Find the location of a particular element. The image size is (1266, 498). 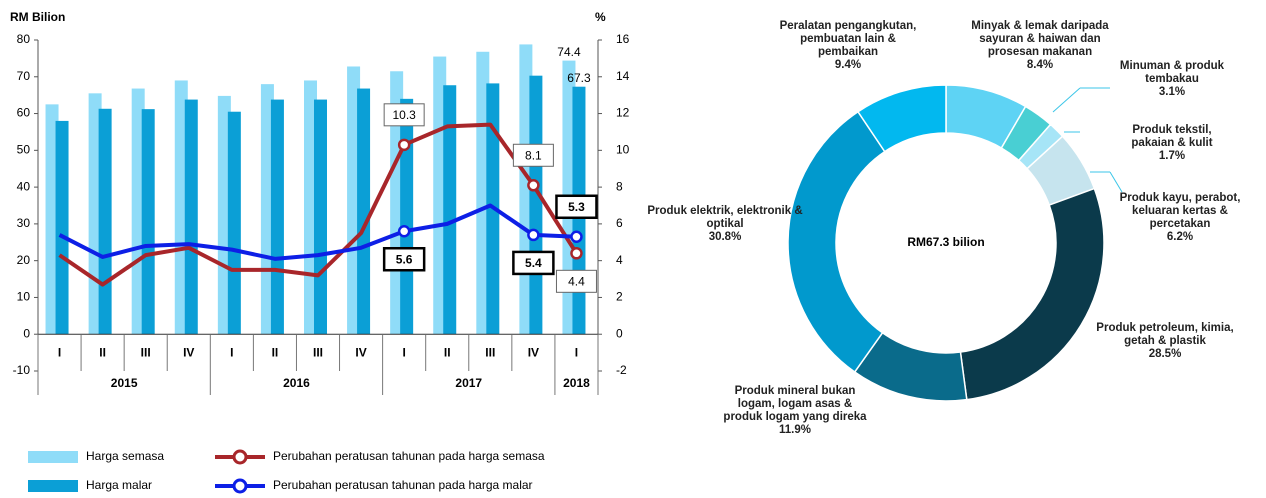

line-value-label: 10.3 is located at coordinates (404, 115).